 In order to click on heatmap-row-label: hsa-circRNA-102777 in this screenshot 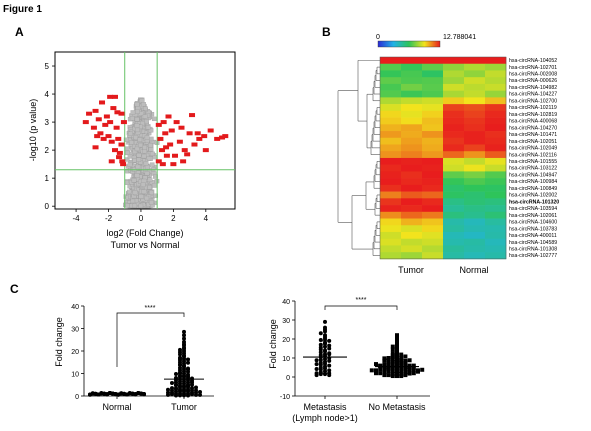, I will do `click(533, 256)`.